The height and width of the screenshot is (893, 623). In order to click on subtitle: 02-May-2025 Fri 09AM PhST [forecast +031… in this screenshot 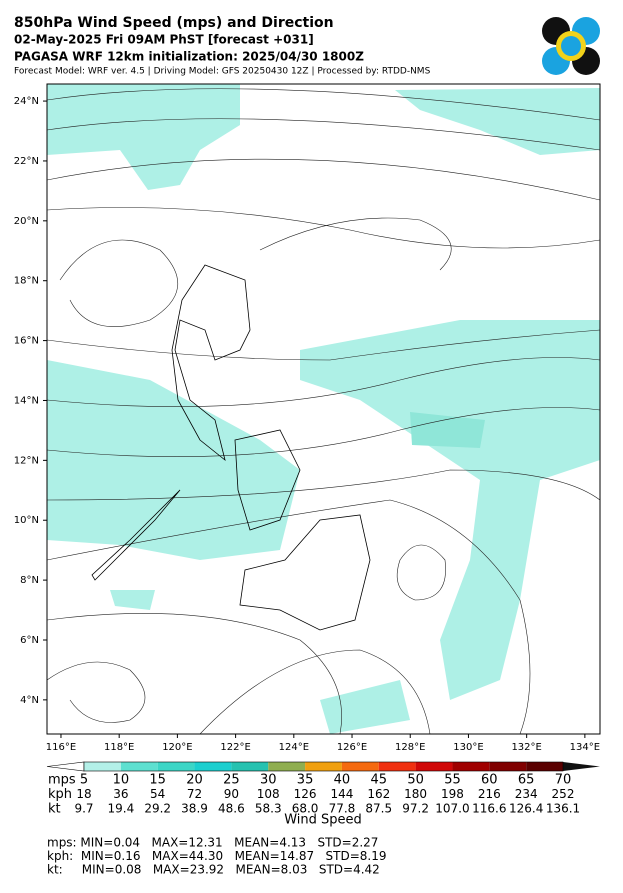, I will do `click(164, 40)`.